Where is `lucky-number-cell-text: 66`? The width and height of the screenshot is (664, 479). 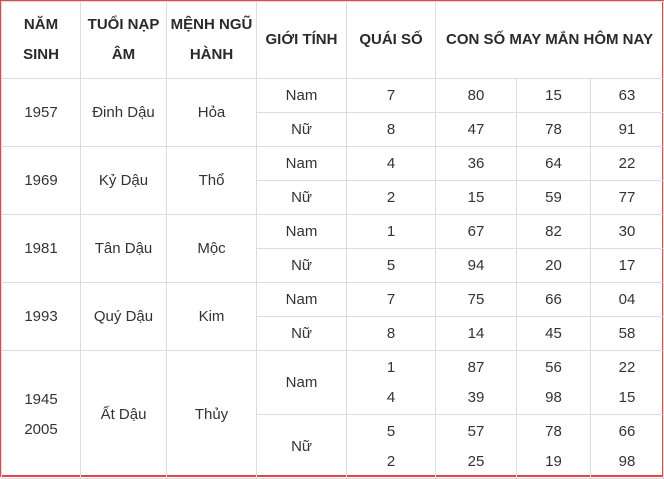
lucky-number-cell-text: 66 is located at coordinates (627, 431).